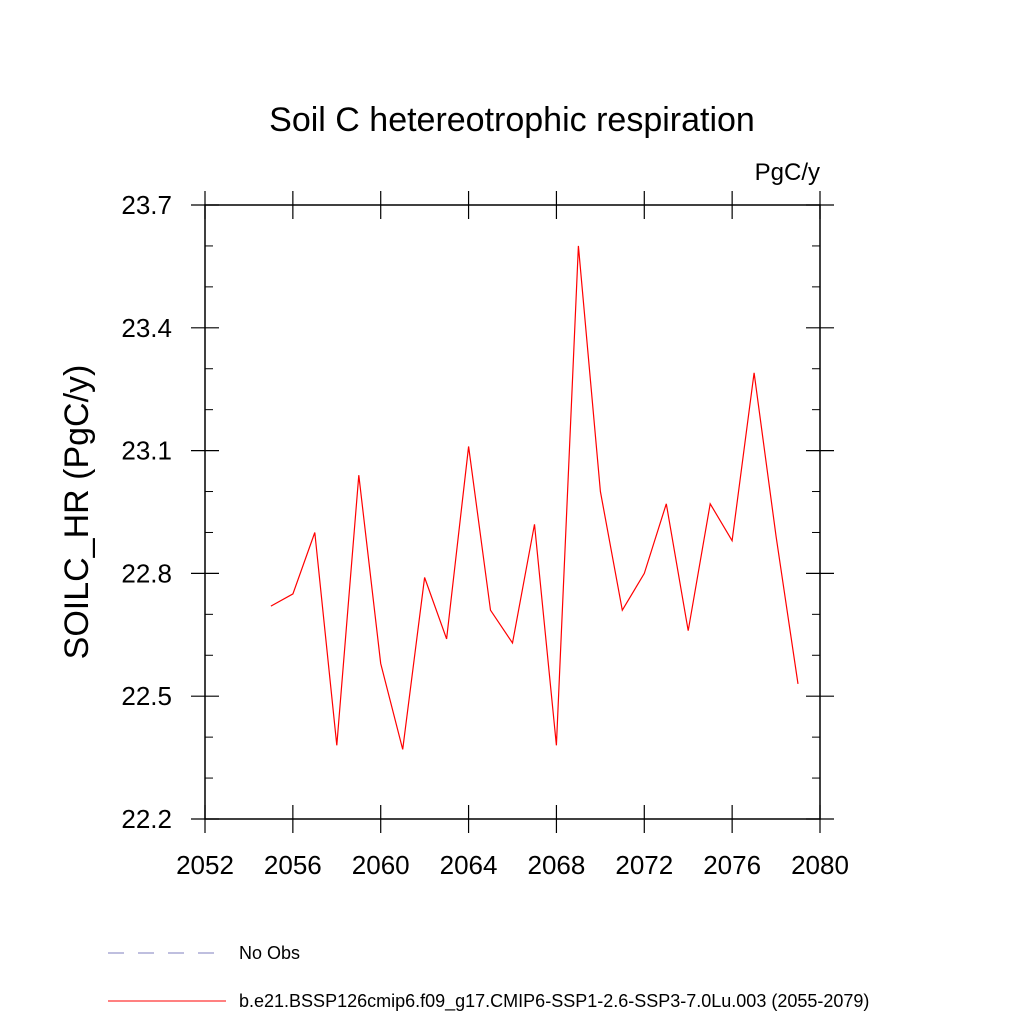  I want to click on y-axis-label: SOILC_HR (PgC/y), so click(77, 512).